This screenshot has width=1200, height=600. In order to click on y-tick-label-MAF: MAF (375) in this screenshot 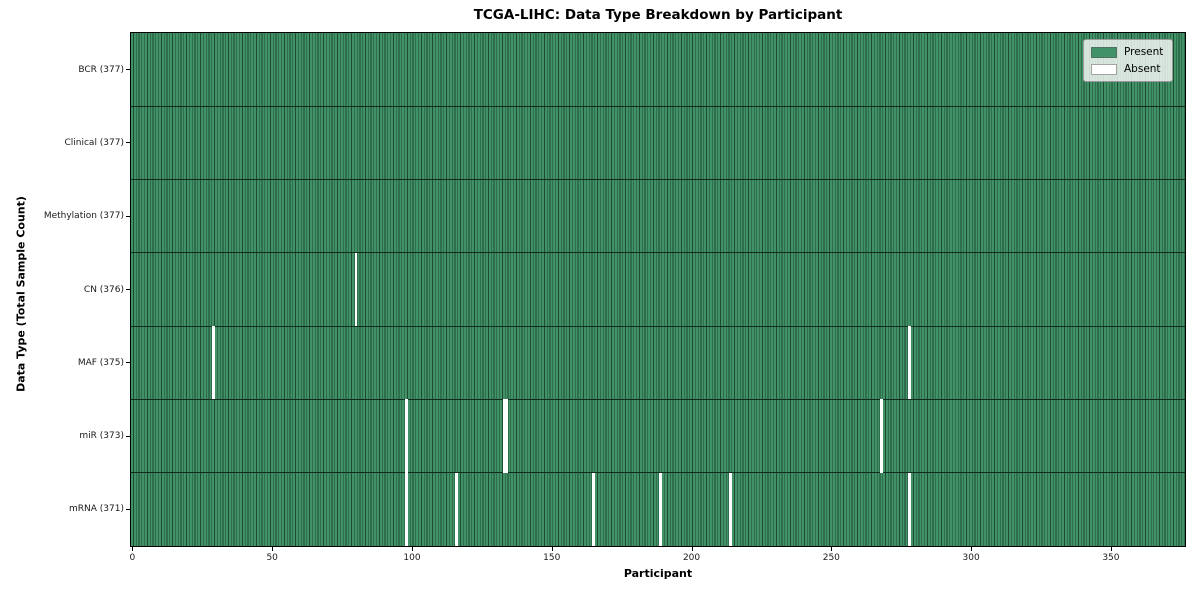, I will do `click(100, 362)`.